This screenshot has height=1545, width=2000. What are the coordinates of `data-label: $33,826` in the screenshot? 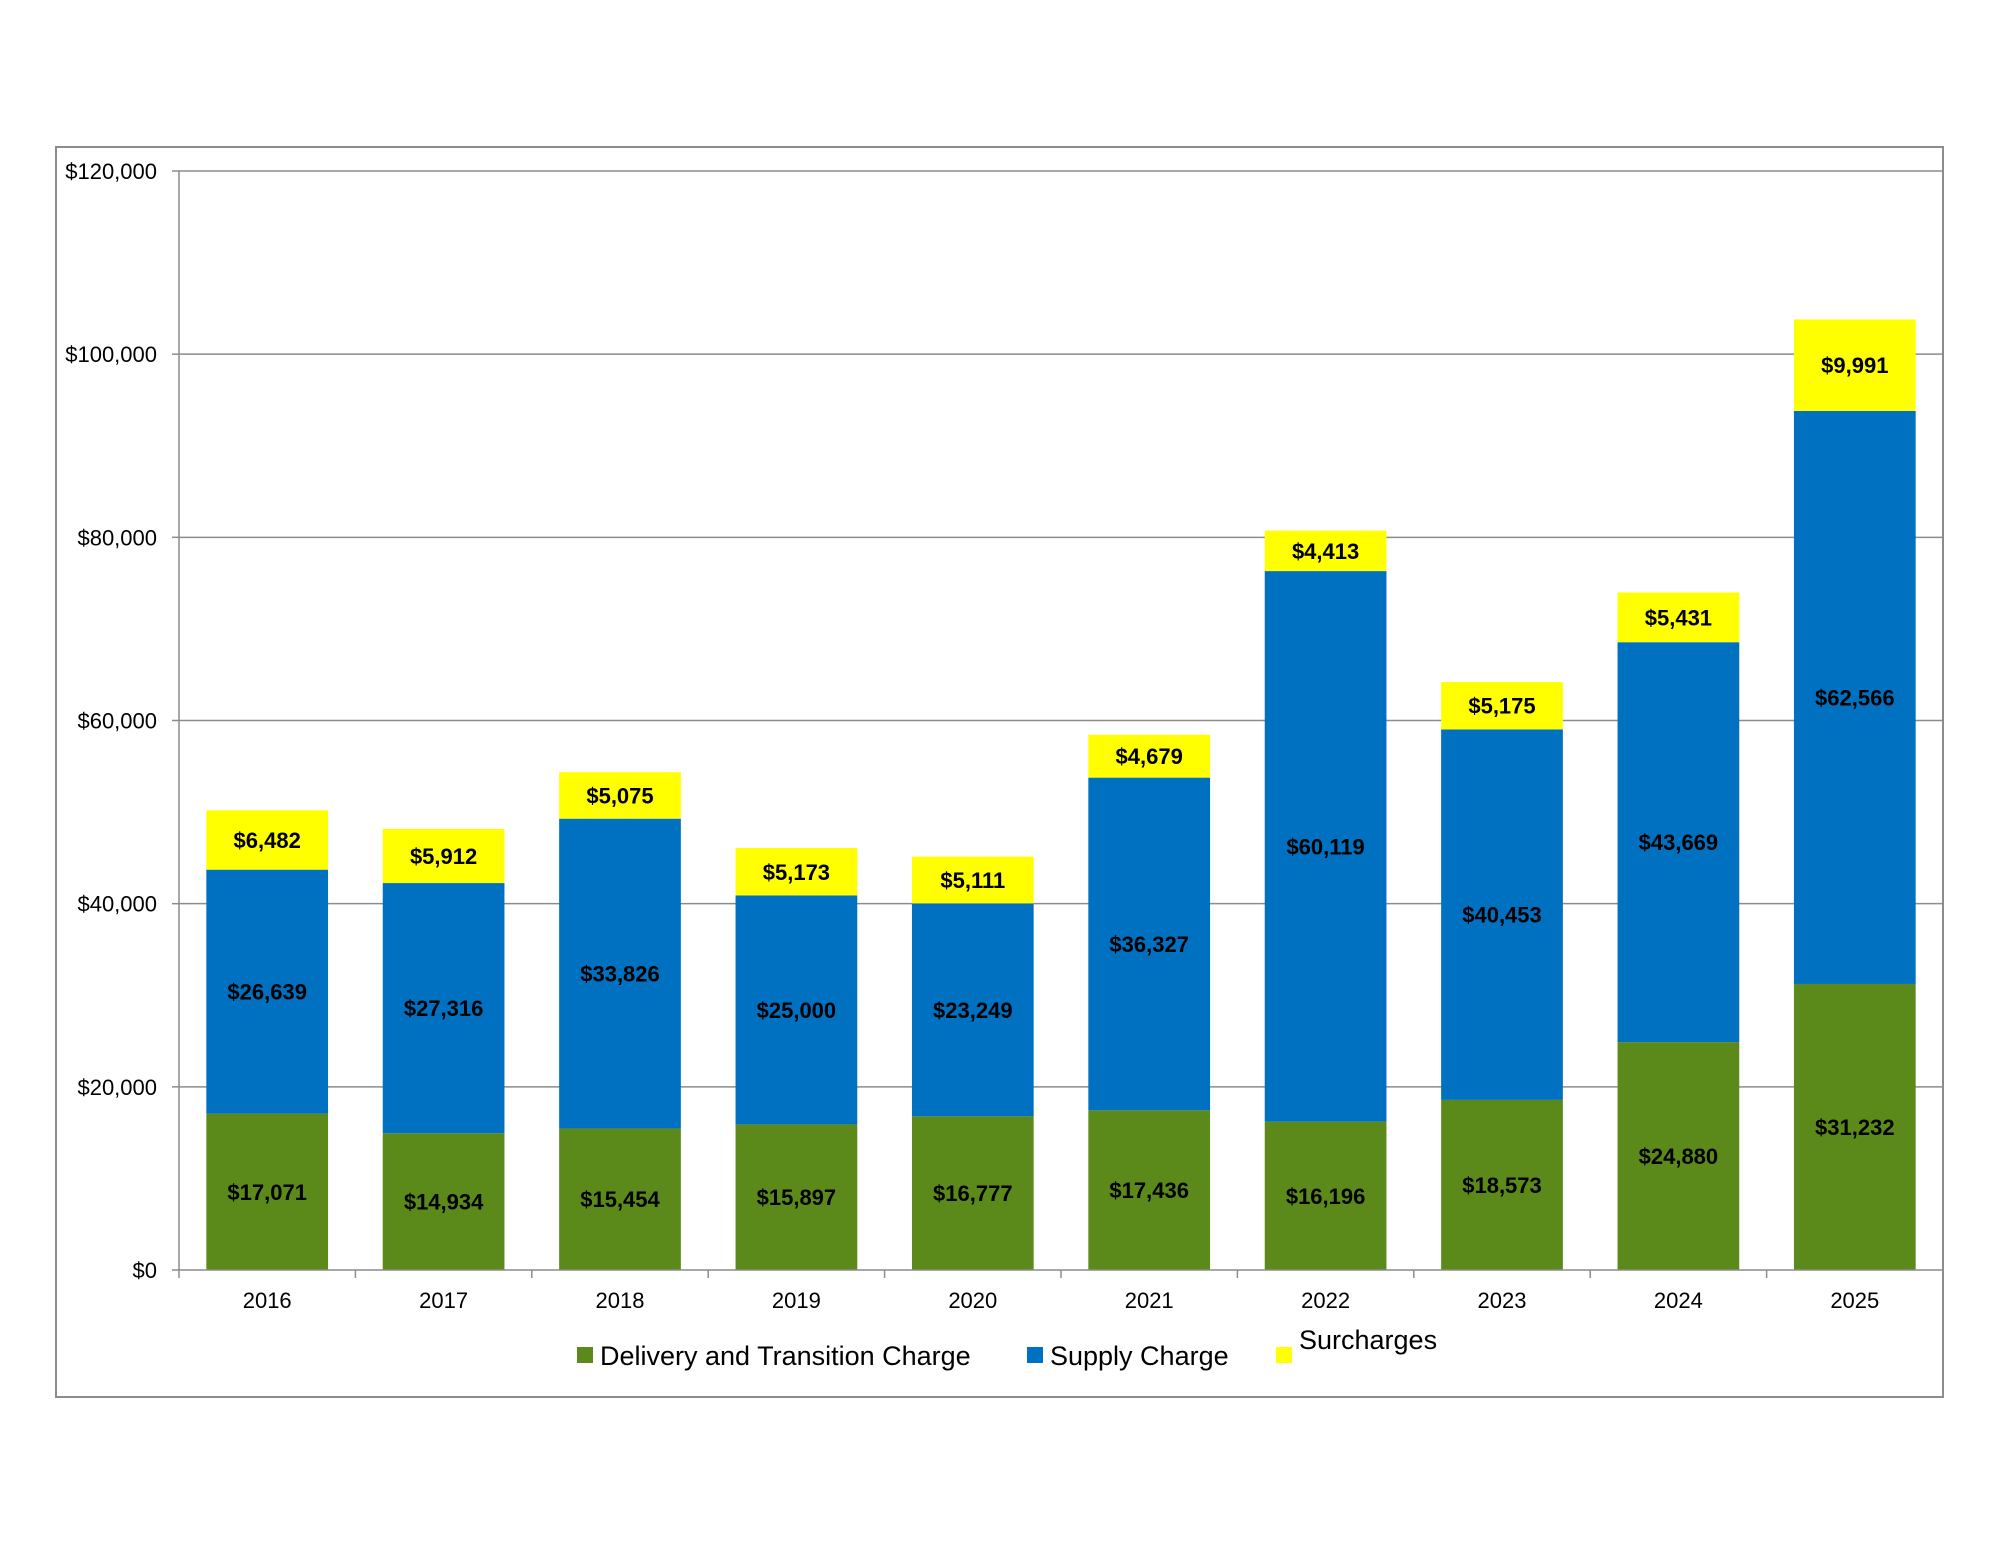 It's located at (620, 974).